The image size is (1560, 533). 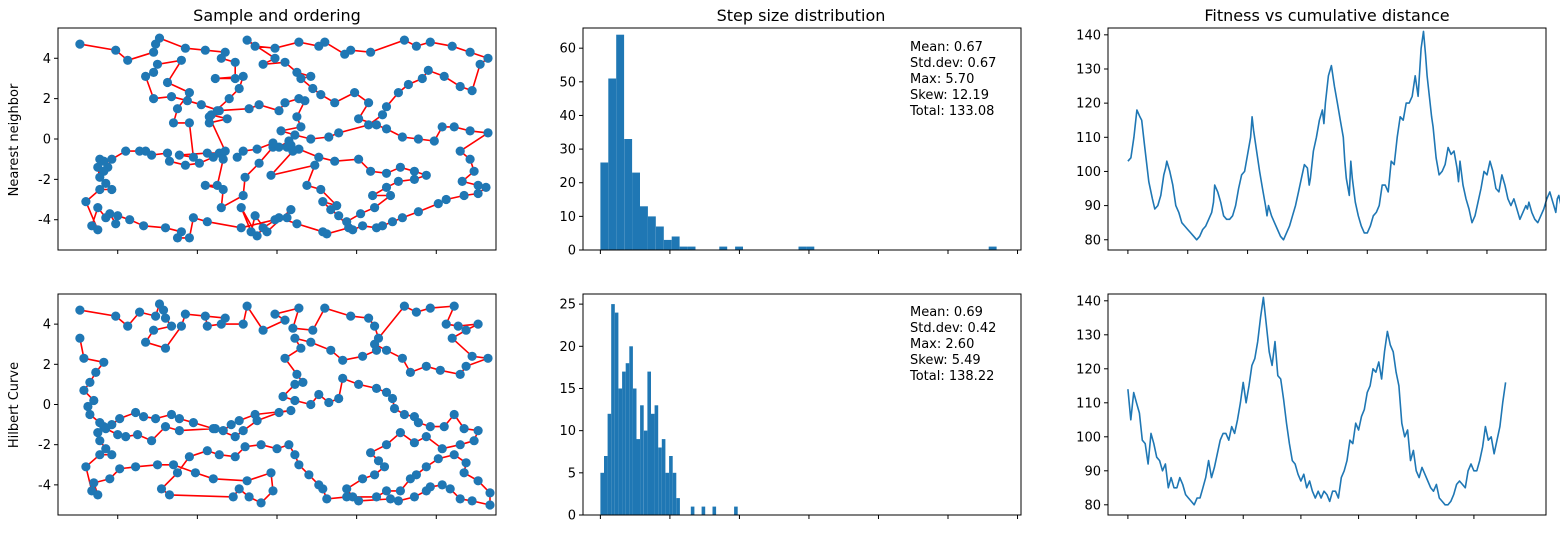 I want to click on stat-mean: Mean: 0.69, so click(x=946, y=312).